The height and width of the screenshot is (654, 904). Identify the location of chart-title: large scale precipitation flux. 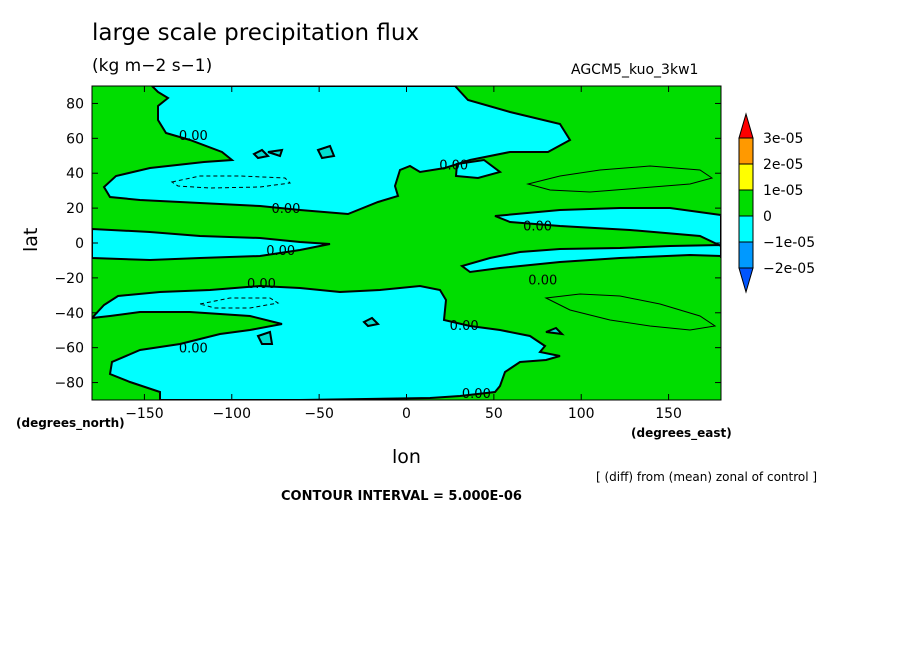
(256, 33).